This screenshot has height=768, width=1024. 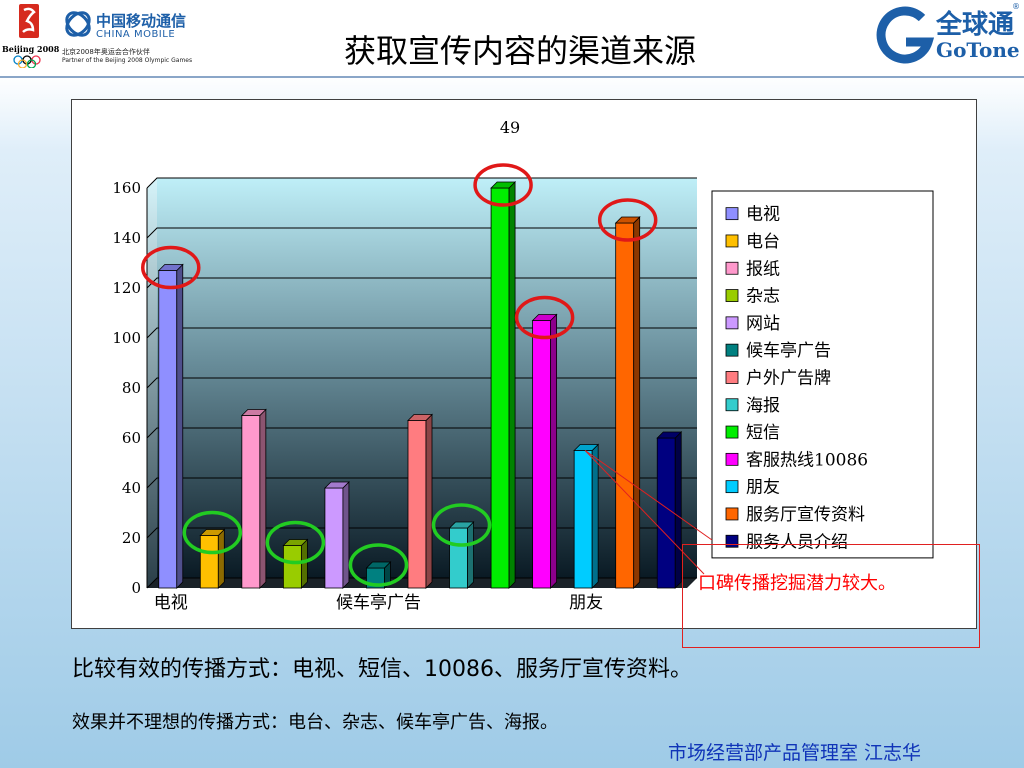 What do you see at coordinates (805, 515) in the screenshot?
I see `legend-label: 服务厅宣传资料` at bounding box center [805, 515].